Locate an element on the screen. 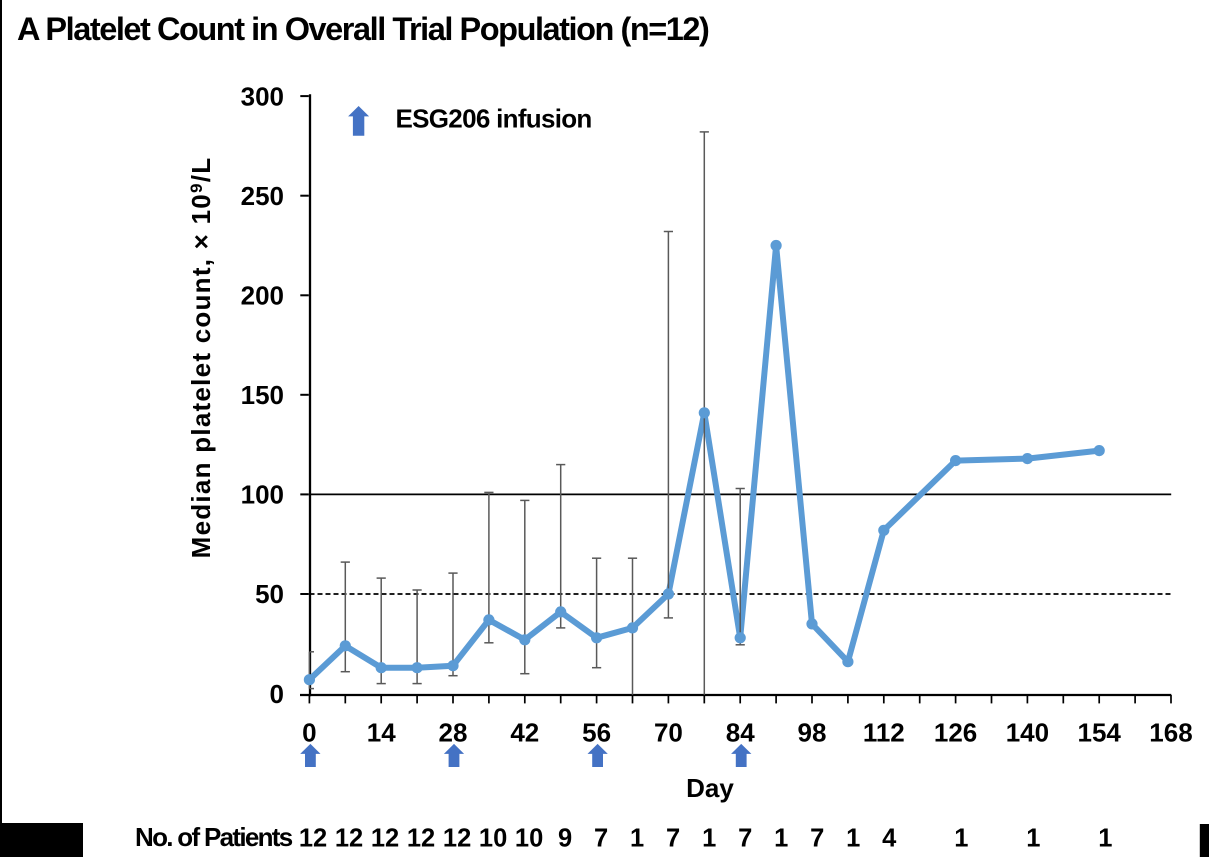 The image size is (1209, 857). svg-text: 112 is located at coordinates (884, 733).